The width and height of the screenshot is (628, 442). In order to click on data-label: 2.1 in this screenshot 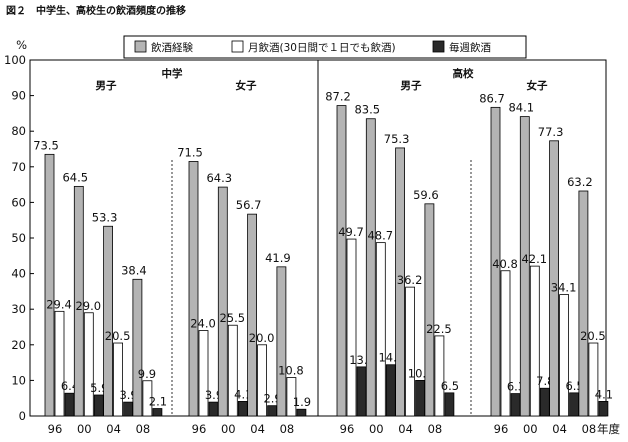, I will do `click(158, 402)`.